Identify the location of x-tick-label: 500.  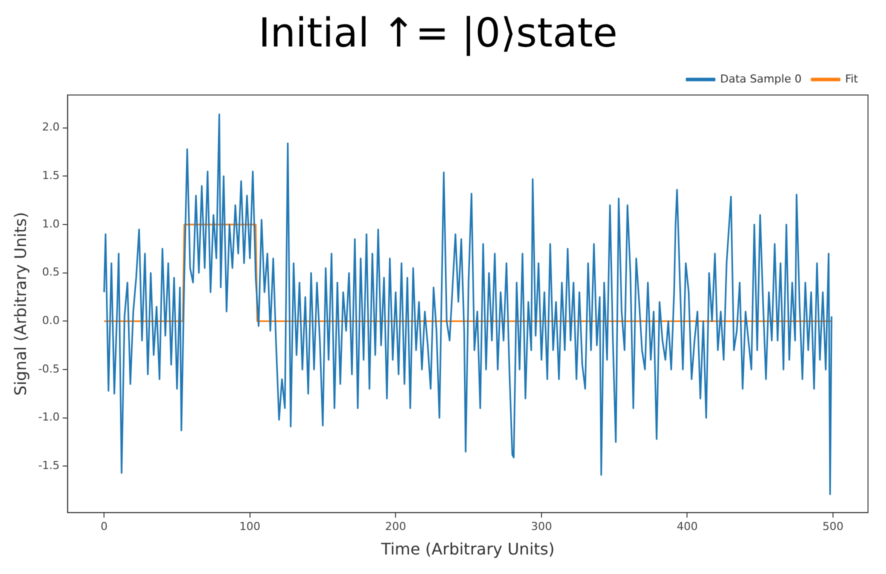
(833, 527).